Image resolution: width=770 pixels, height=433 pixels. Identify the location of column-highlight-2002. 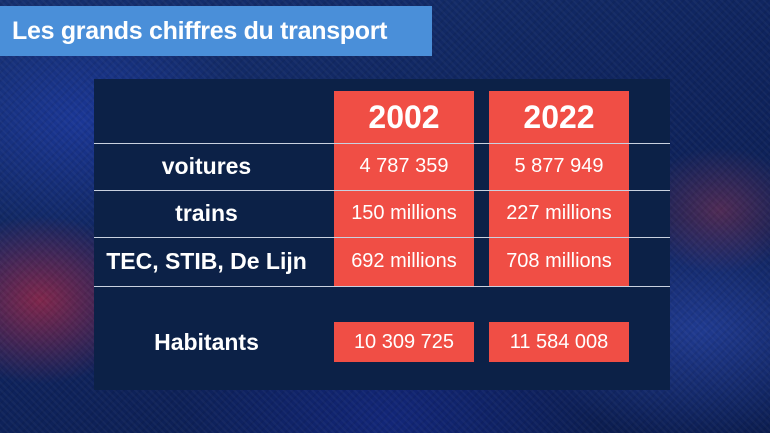
(404, 188).